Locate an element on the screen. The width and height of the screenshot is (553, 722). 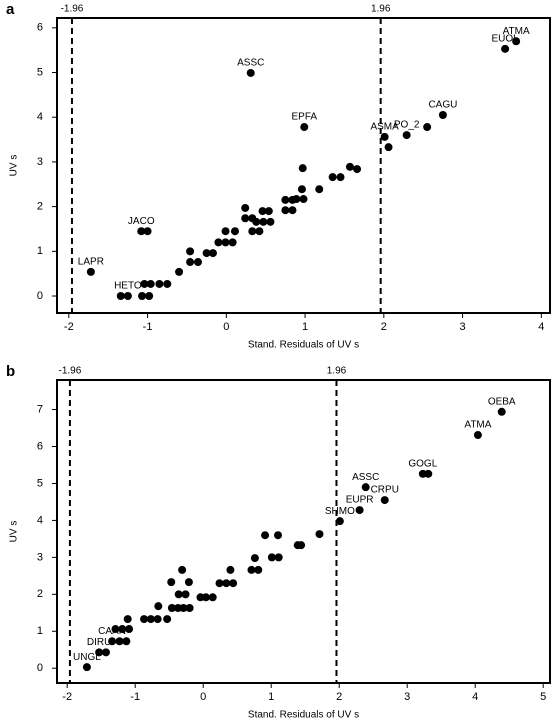
point-label: JACO is located at coordinates (141, 221).